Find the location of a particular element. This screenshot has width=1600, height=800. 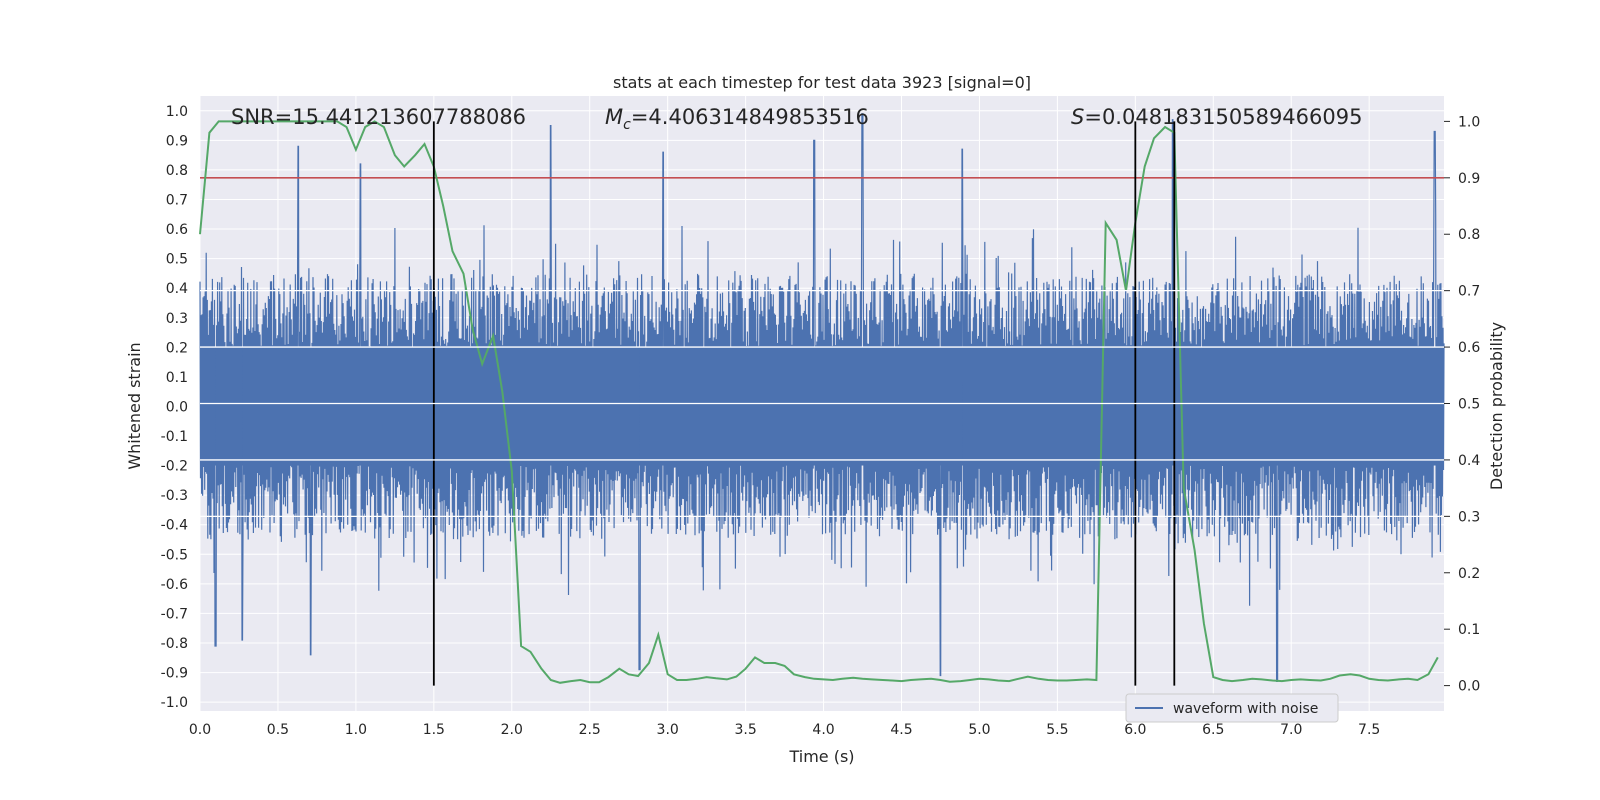

y2-tick-label: 0.8 is located at coordinates (1469, 235).